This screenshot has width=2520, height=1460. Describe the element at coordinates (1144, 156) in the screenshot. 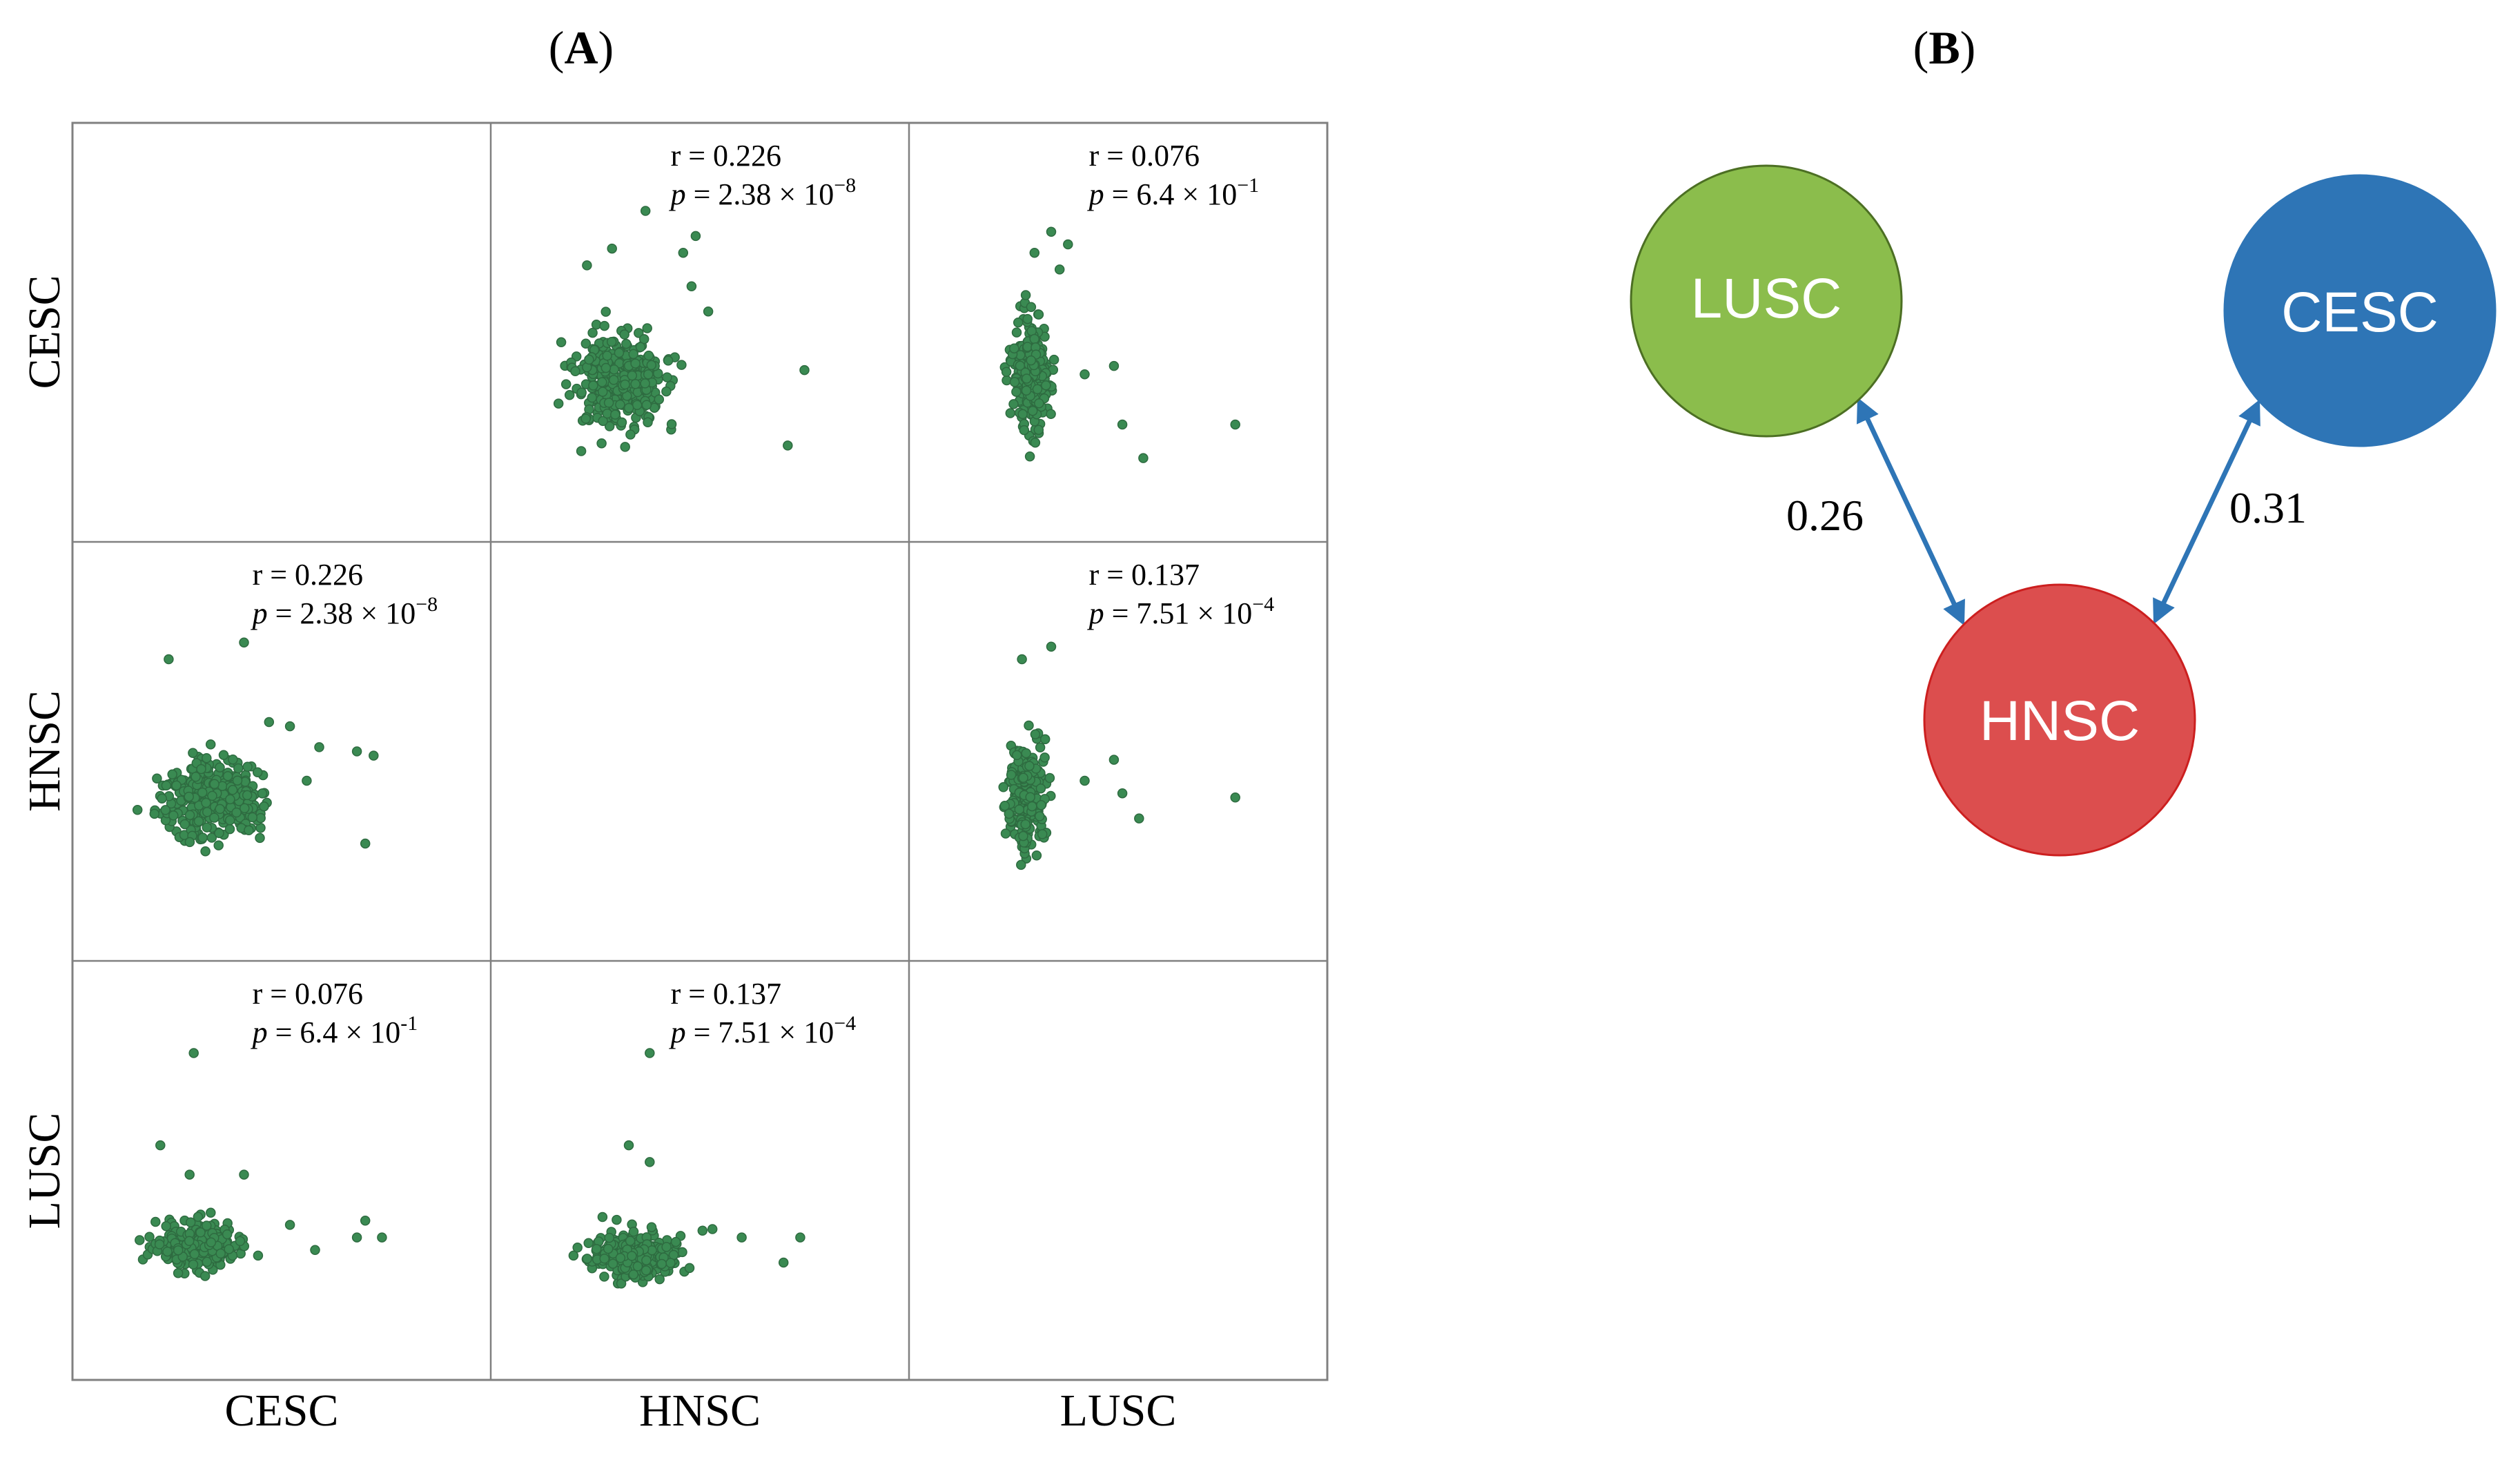

I see `r-value-cesc-lusc: r = 0.076` at that location.